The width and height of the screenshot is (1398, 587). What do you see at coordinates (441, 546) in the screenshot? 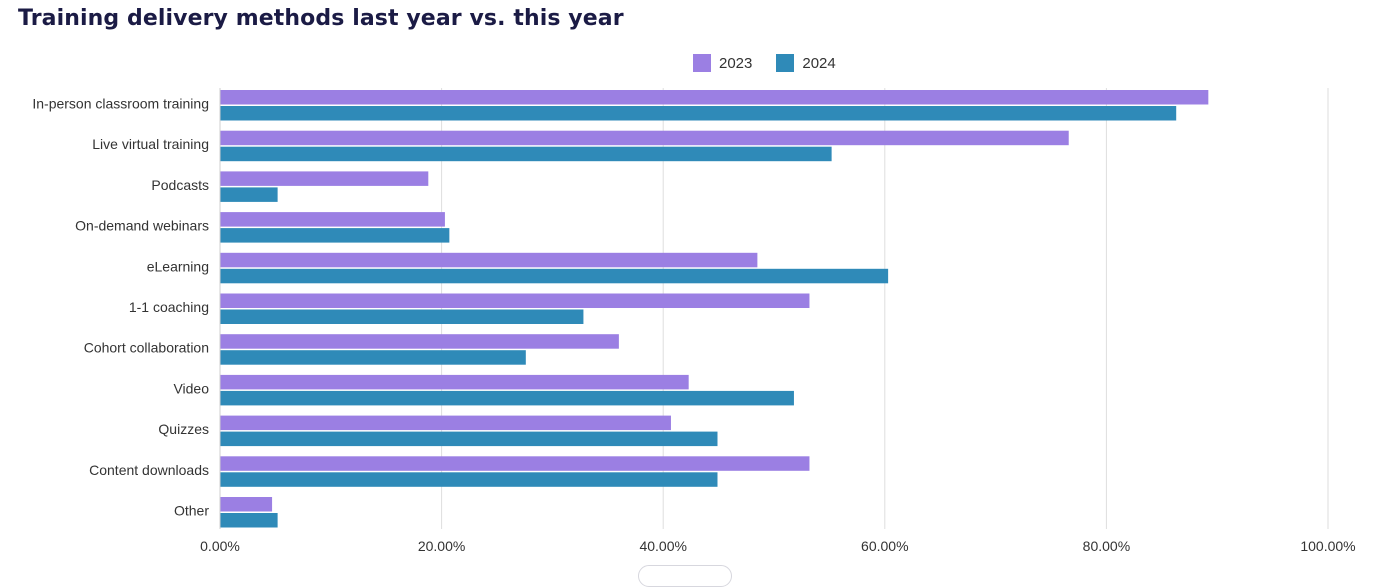
I see `x-tick-label: 20.00%` at bounding box center [441, 546].